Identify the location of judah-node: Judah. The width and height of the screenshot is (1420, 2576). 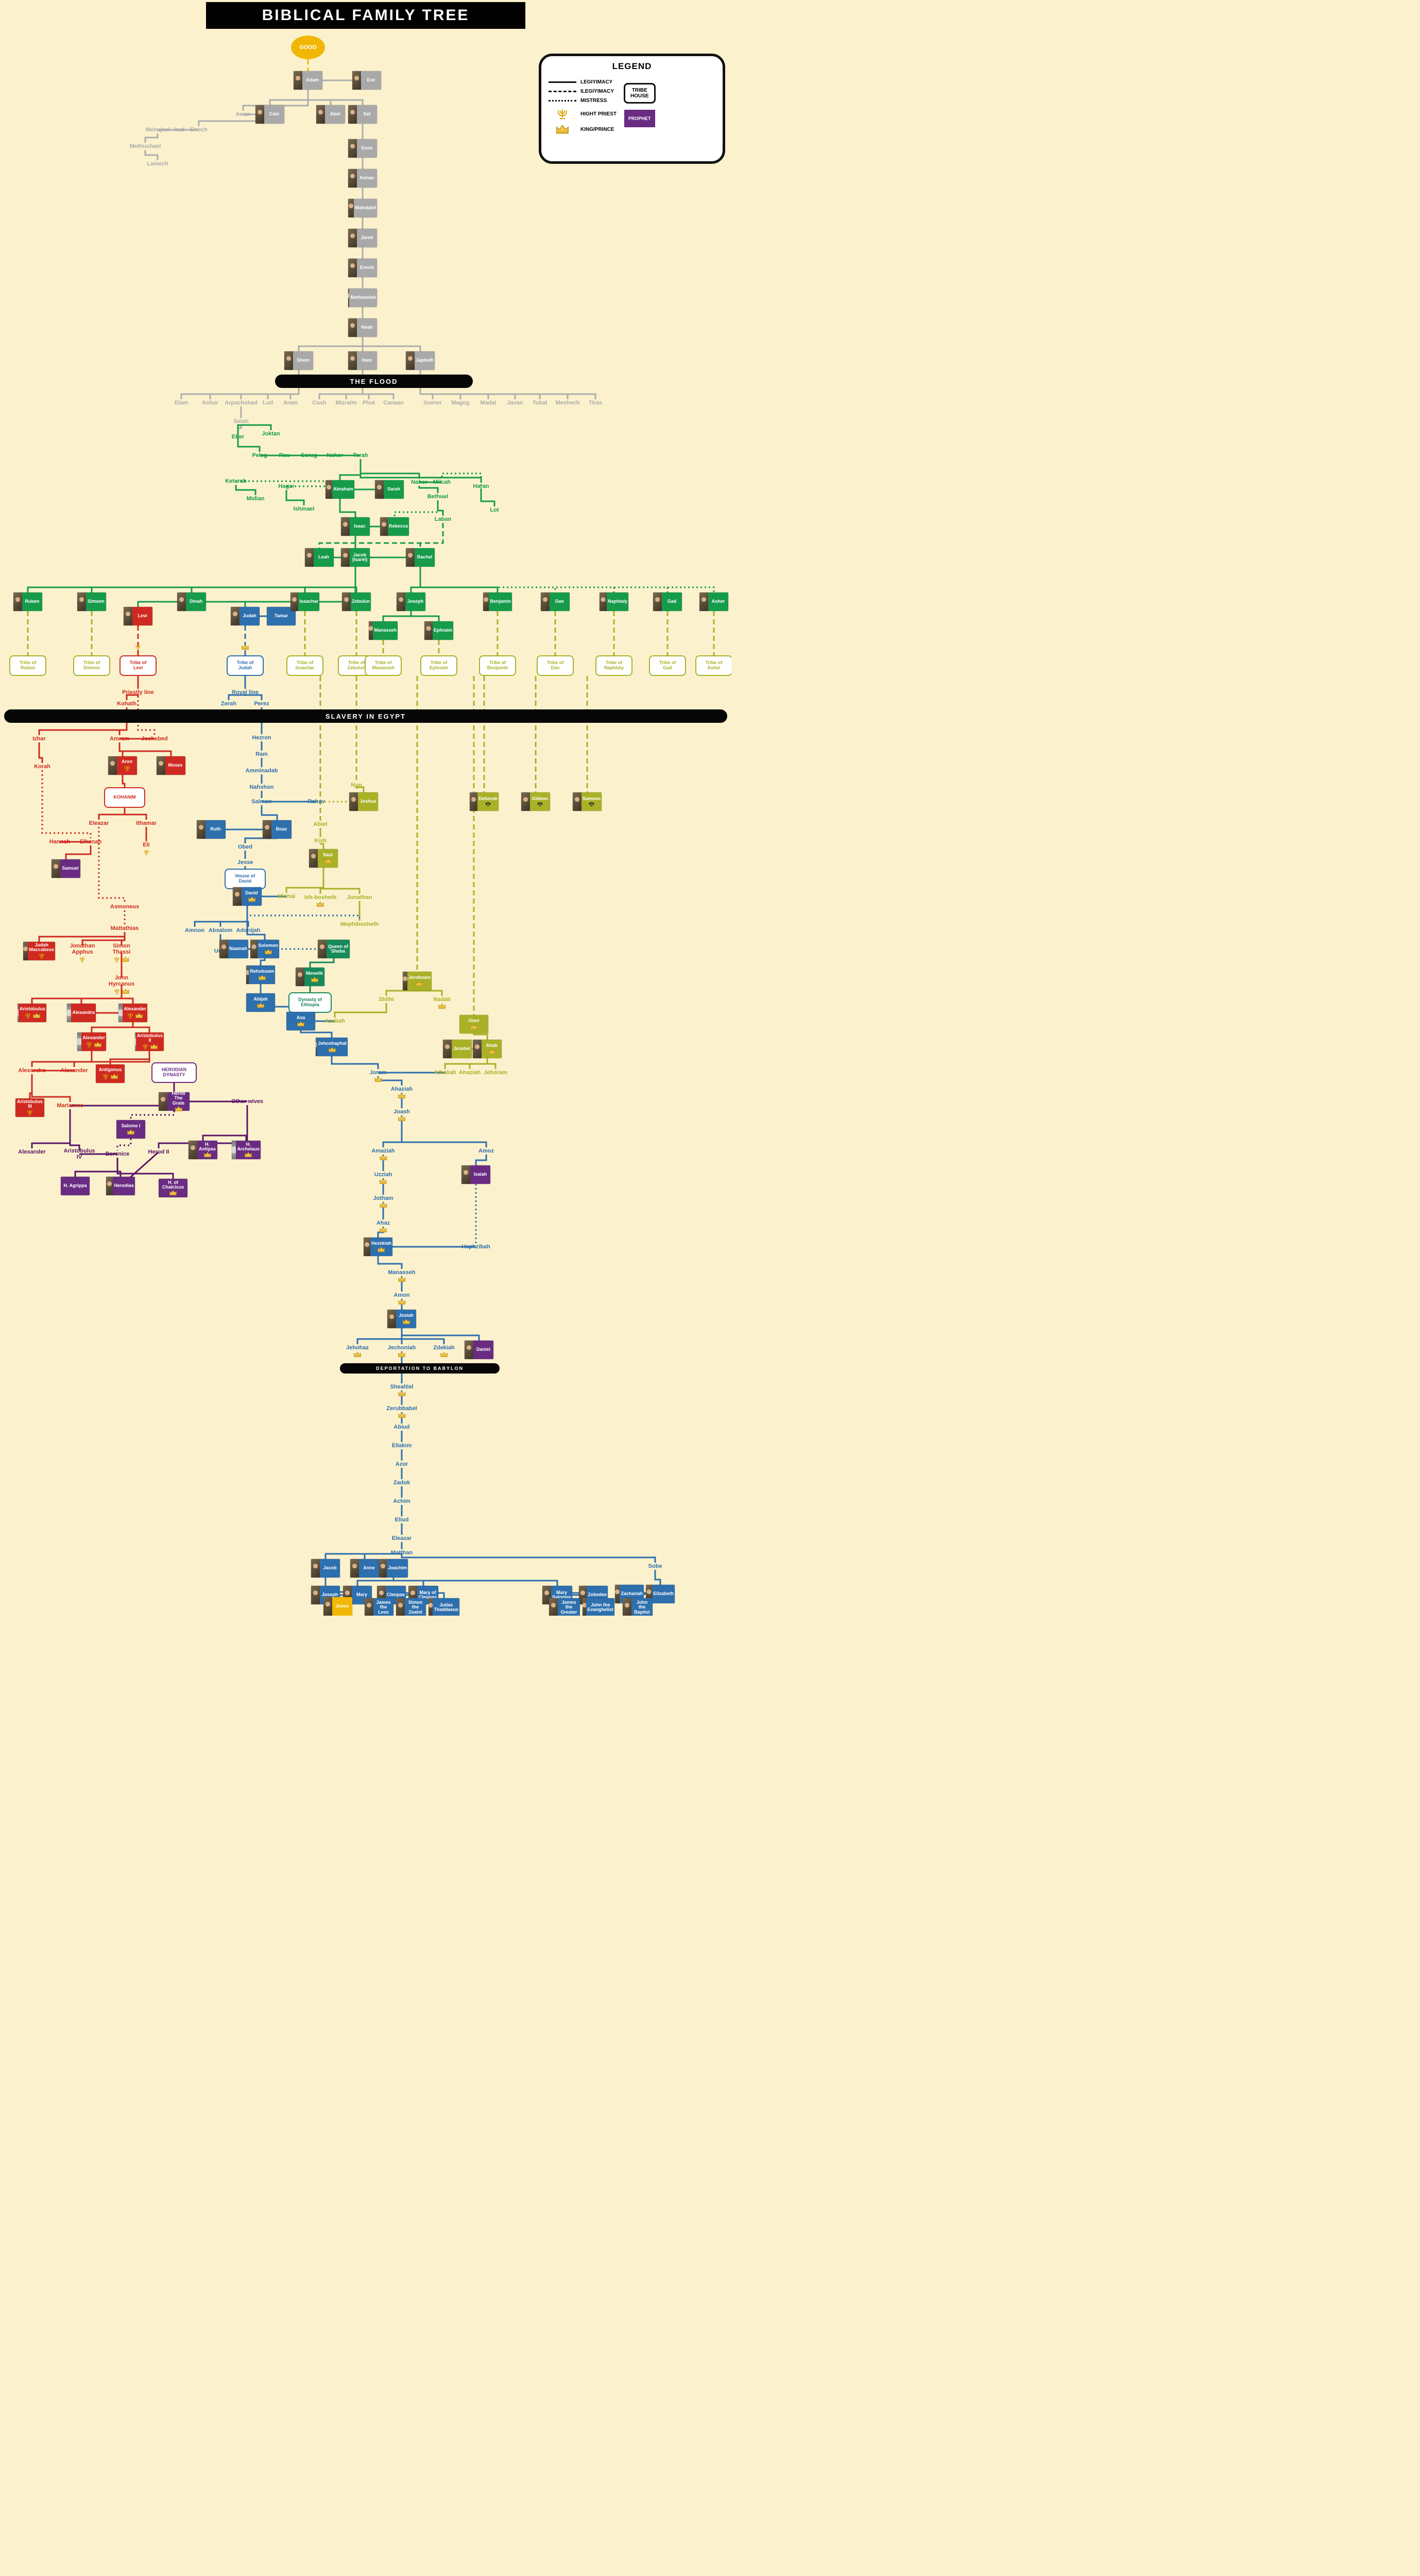
(245, 616).